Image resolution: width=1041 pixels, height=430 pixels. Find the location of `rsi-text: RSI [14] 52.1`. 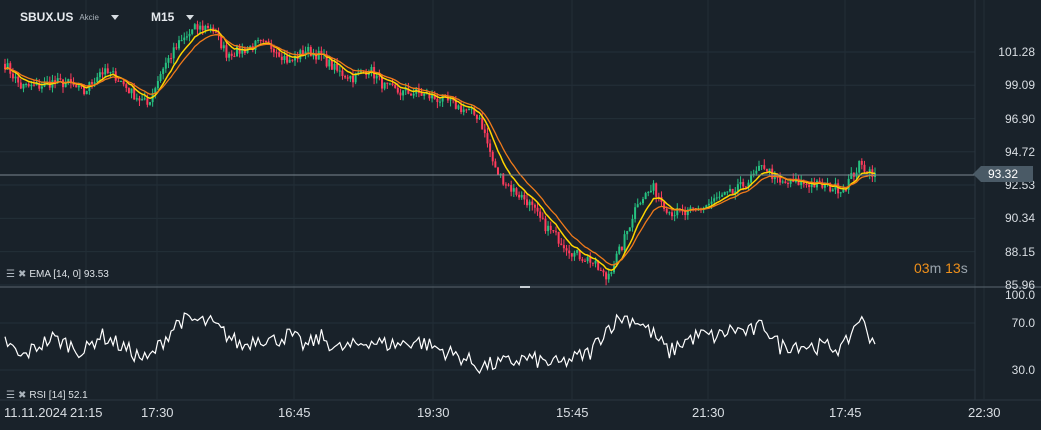

rsi-text: RSI [14] 52.1 is located at coordinates (58, 395).